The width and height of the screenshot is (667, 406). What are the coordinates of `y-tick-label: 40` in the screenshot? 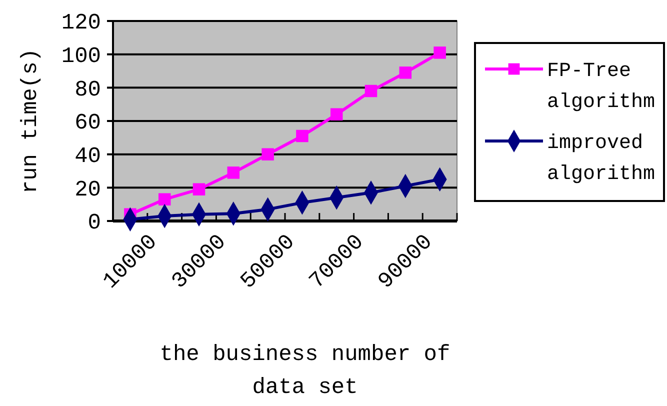 It's located at (87, 157).